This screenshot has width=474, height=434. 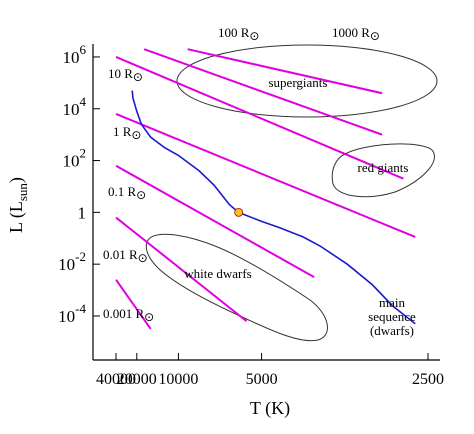 What do you see at coordinates (137, 379) in the screenshot?
I see `x-tick-label: 20000` at bounding box center [137, 379].